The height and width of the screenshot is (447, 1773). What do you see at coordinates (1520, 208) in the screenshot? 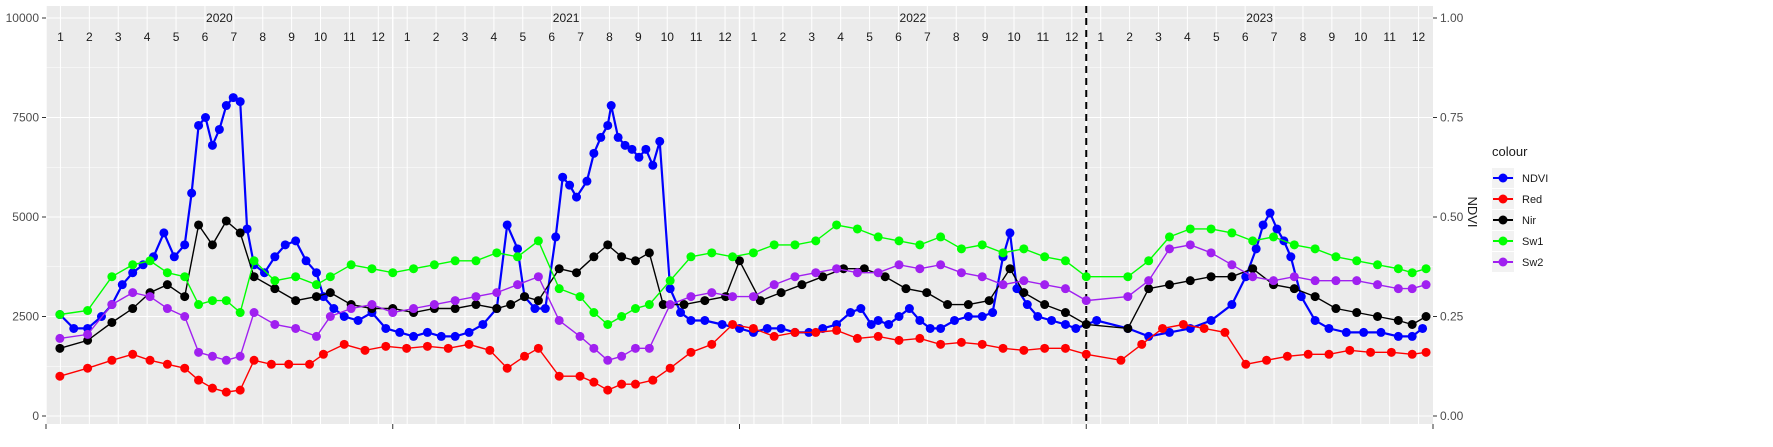
I see `legend: colour NDVI Red Nir Sw1 Sw2` at bounding box center [1520, 208].